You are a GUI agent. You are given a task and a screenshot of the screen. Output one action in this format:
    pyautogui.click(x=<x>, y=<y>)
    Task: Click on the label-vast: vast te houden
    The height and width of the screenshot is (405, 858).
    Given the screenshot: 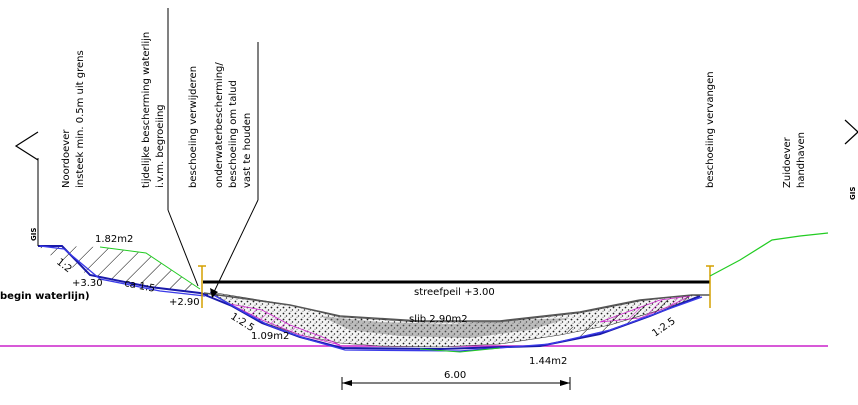 What is the action you would take?
    pyautogui.click(x=247, y=150)
    